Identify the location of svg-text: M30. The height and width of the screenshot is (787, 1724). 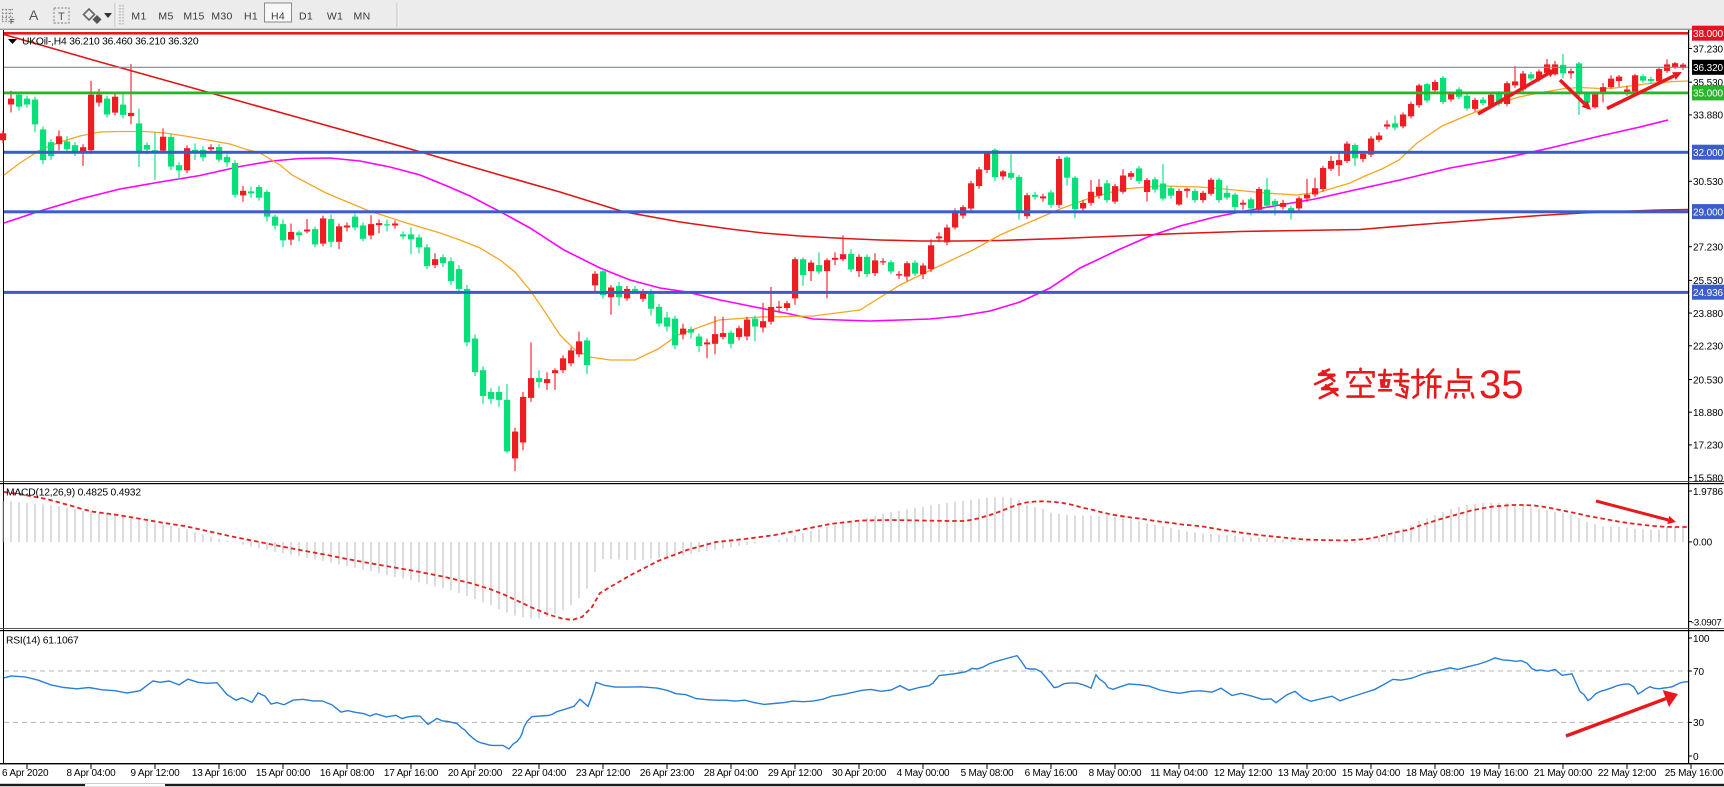
(221, 17).